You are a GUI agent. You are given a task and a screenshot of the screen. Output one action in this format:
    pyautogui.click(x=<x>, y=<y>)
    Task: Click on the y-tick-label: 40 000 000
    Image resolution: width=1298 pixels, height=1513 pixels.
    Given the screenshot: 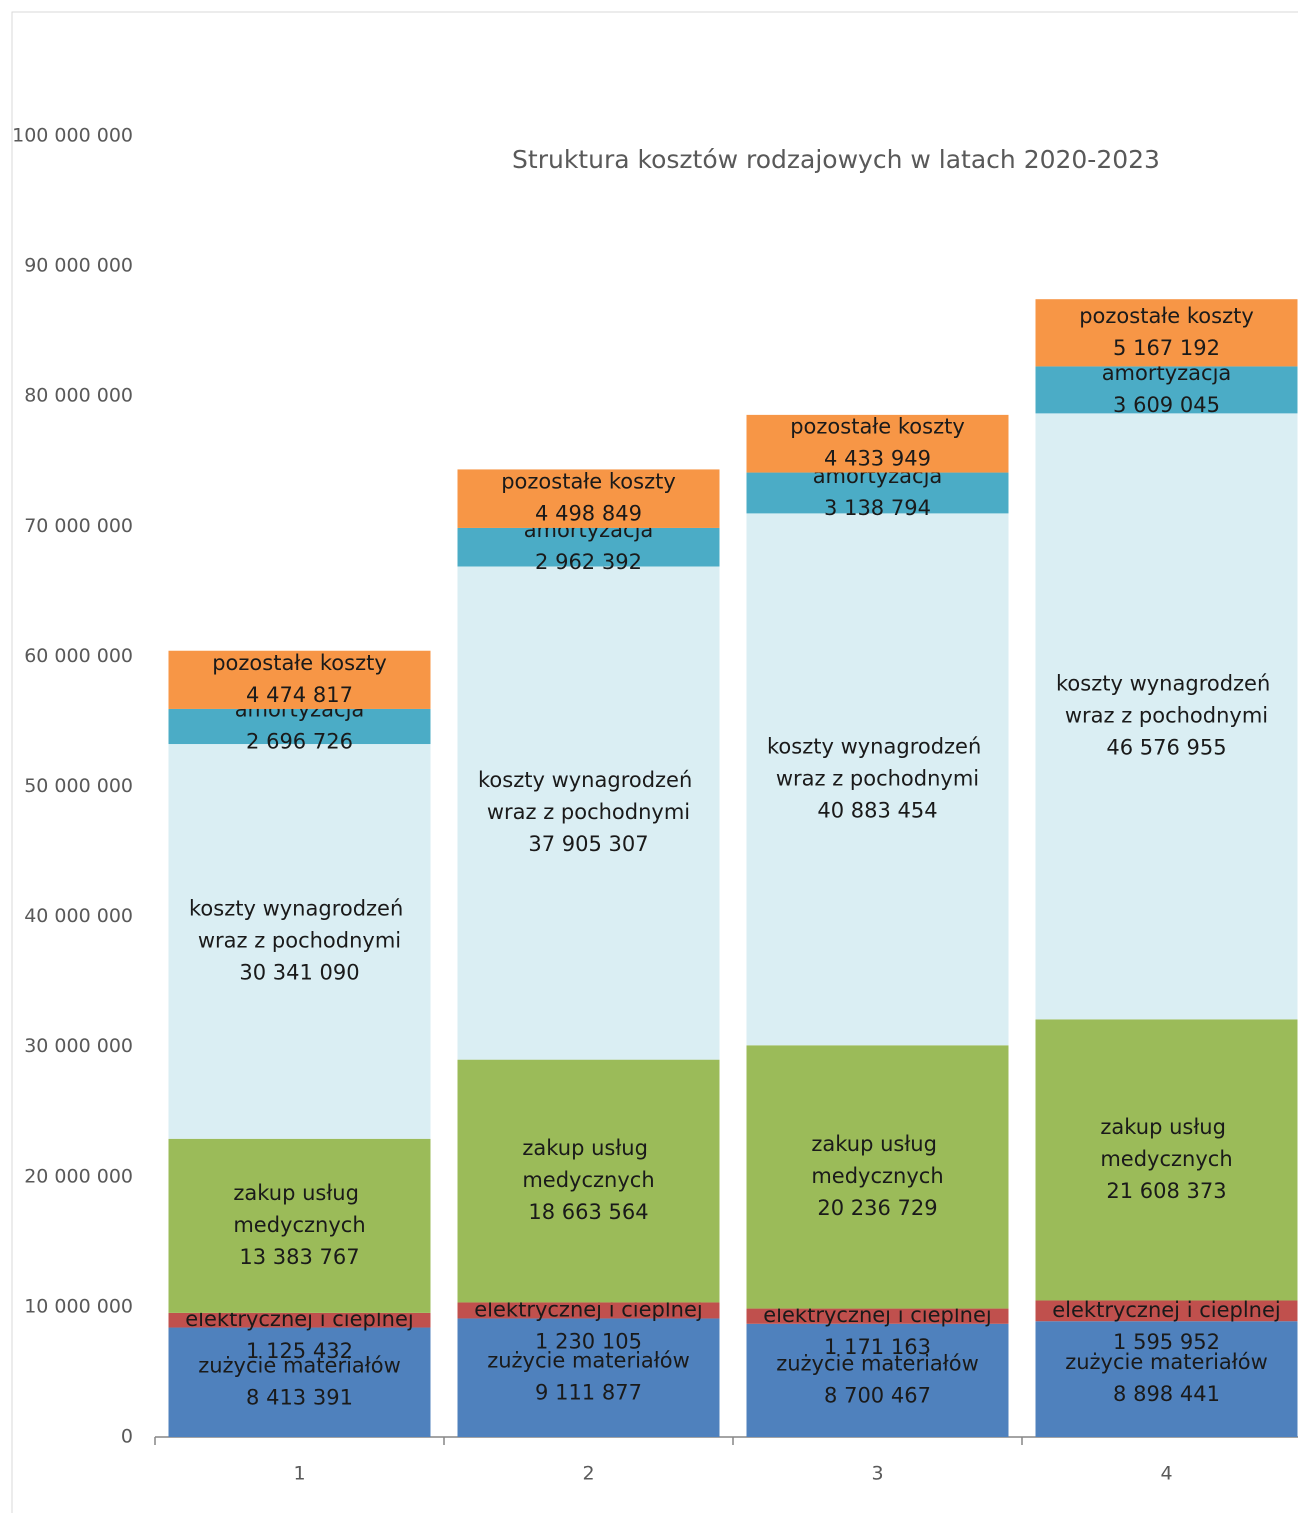 What is the action you would take?
    pyautogui.click(x=78, y=916)
    